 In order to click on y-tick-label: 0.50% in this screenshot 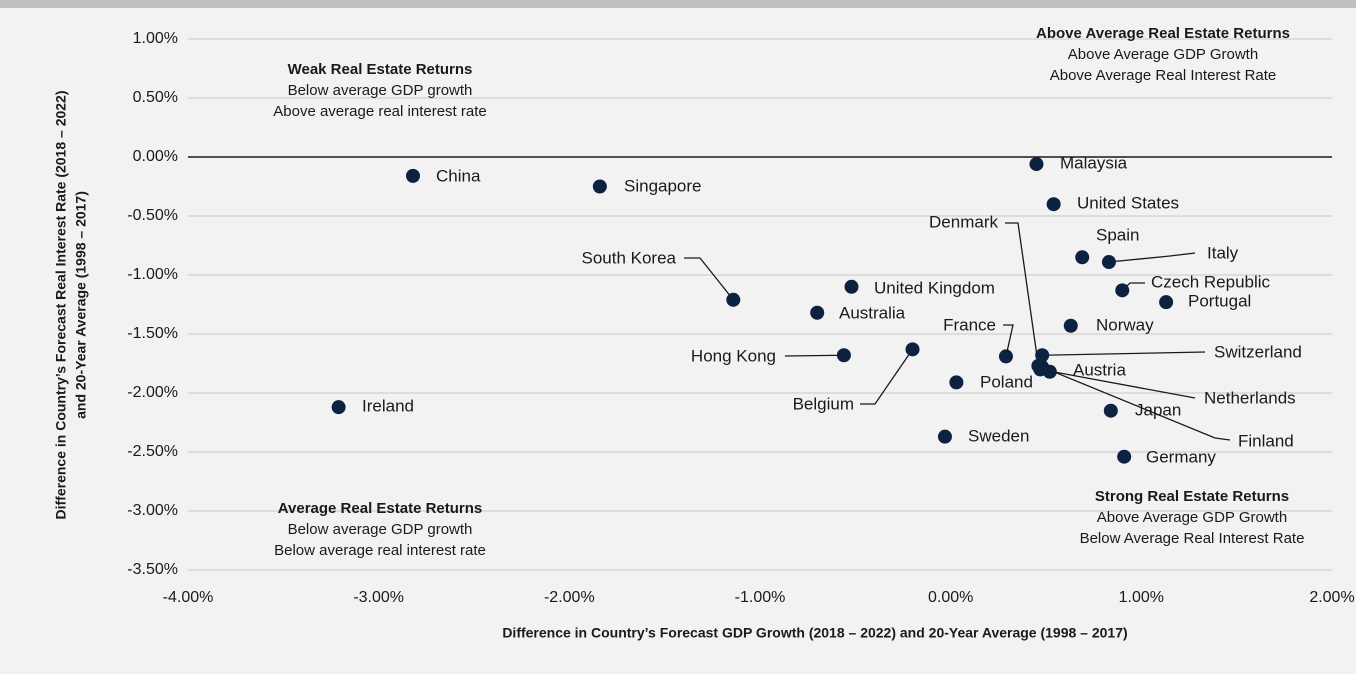, I will do `click(155, 97)`.